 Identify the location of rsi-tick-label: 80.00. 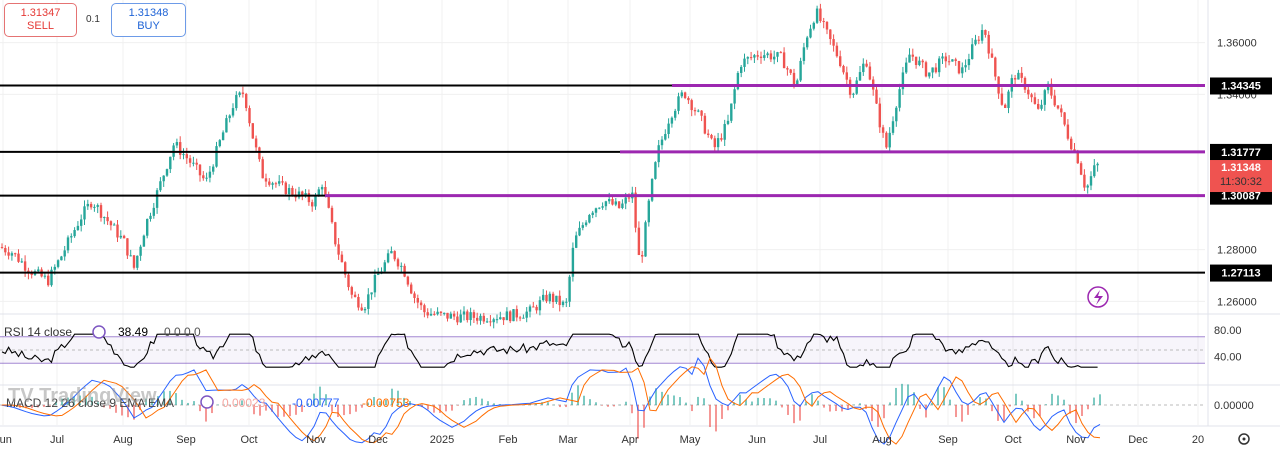
(1228, 331).